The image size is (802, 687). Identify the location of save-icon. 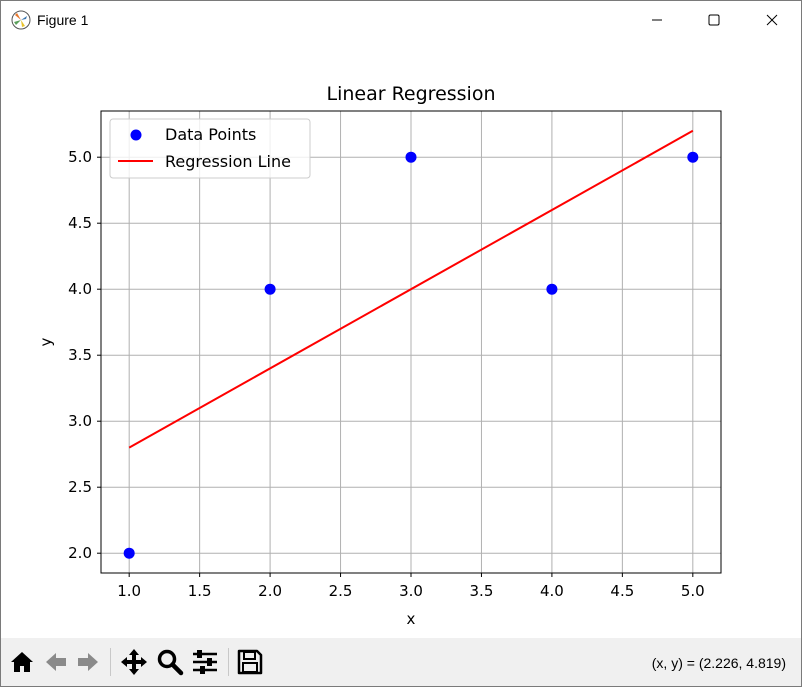
(250, 662).